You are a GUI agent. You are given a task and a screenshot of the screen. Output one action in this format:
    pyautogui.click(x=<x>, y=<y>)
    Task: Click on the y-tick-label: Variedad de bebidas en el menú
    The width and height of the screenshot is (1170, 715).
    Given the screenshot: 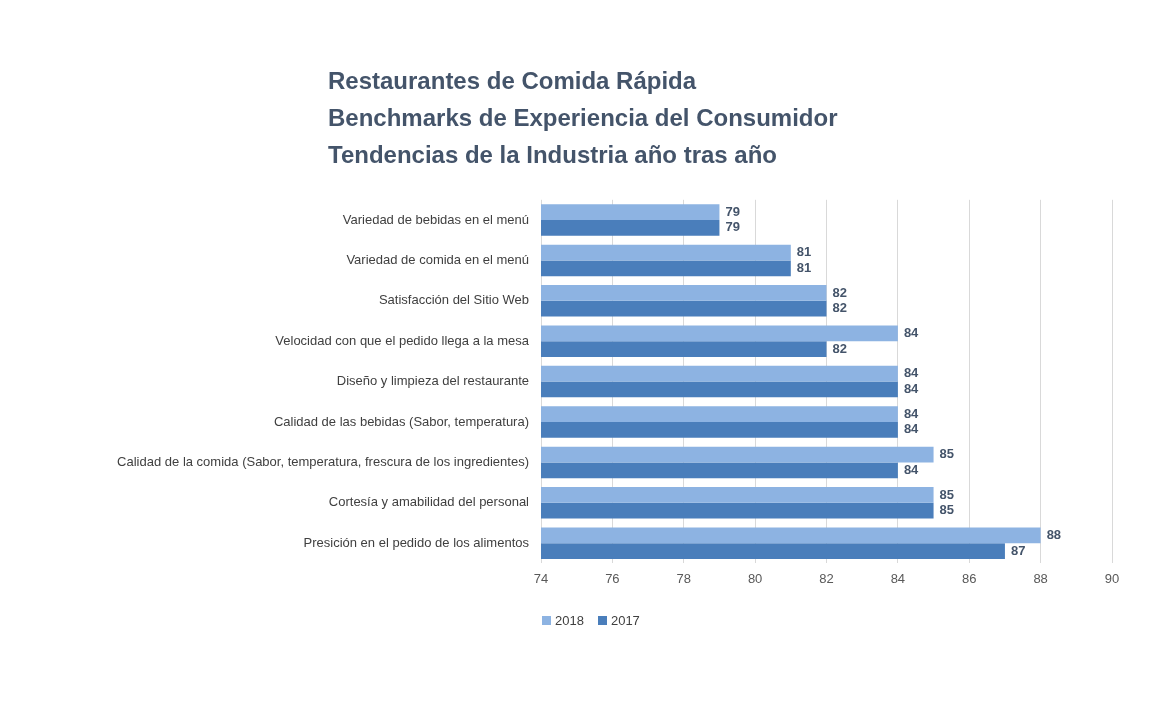 What is the action you would take?
    pyautogui.click(x=435, y=219)
    